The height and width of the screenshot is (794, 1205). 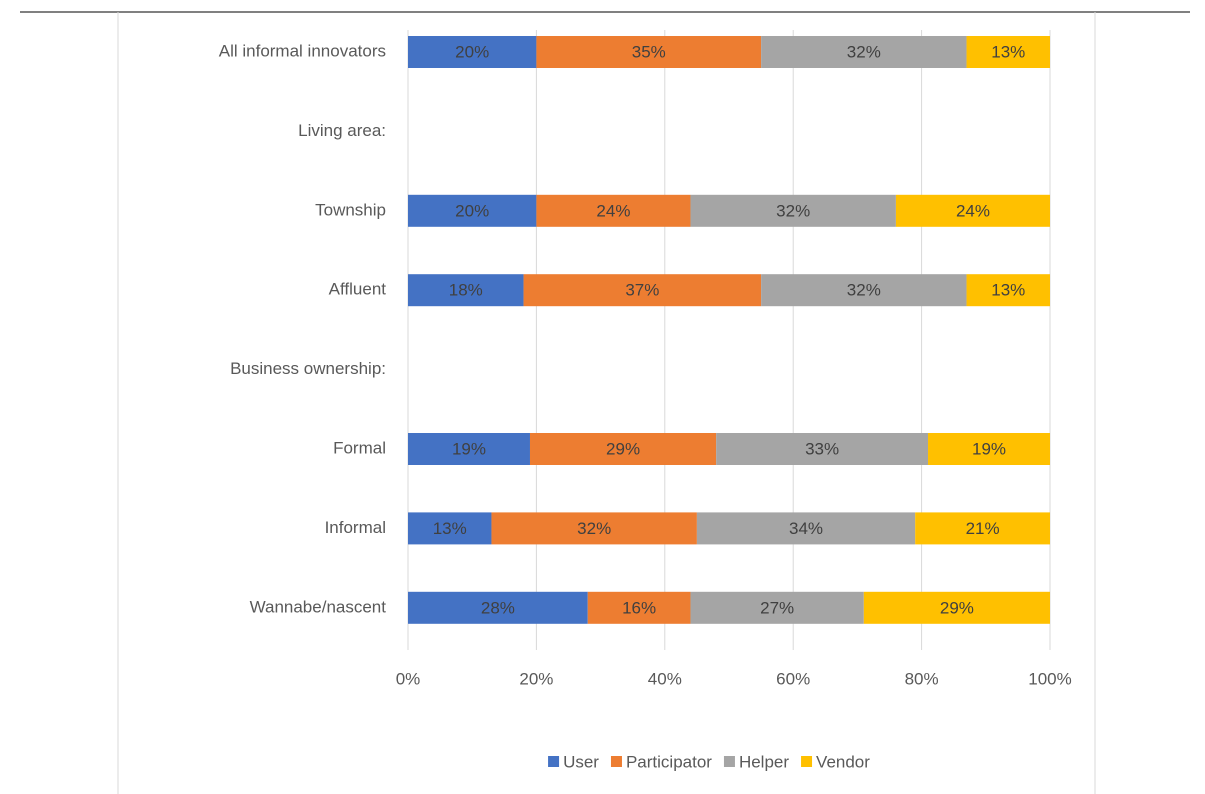 What do you see at coordinates (302, 50) in the screenshot?
I see `y-tick-label: All informal innovators` at bounding box center [302, 50].